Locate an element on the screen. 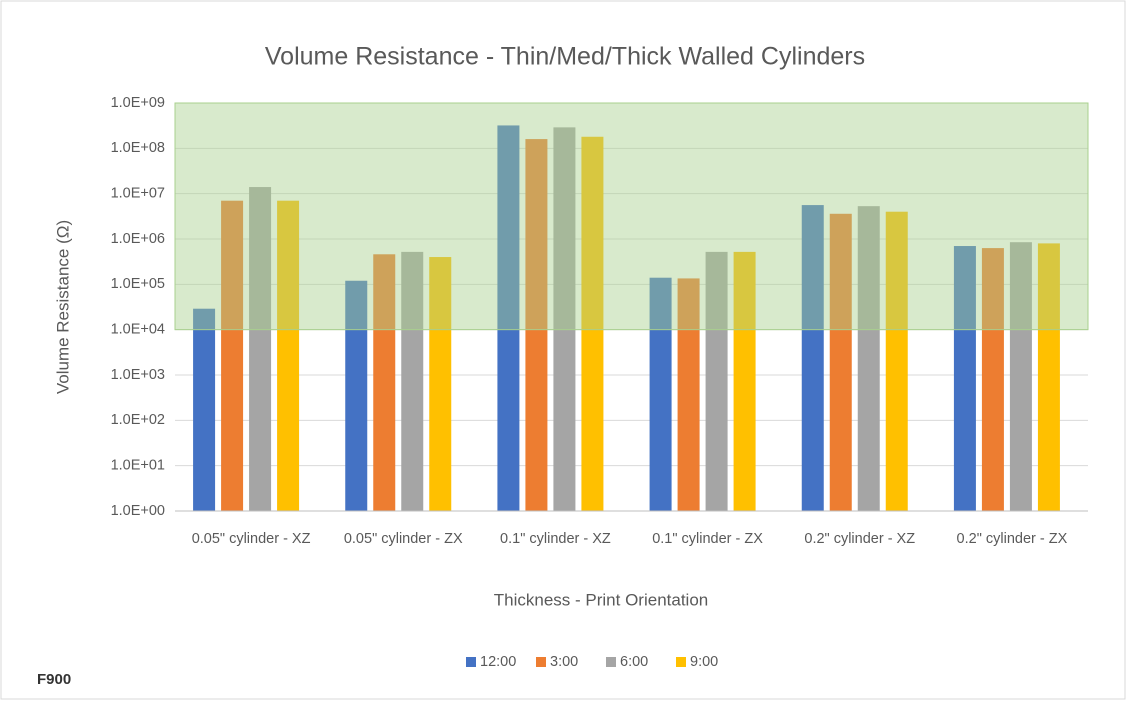 This screenshot has width=1134, height=701. y-tick-label: 1.0E+07 is located at coordinates (138, 193).